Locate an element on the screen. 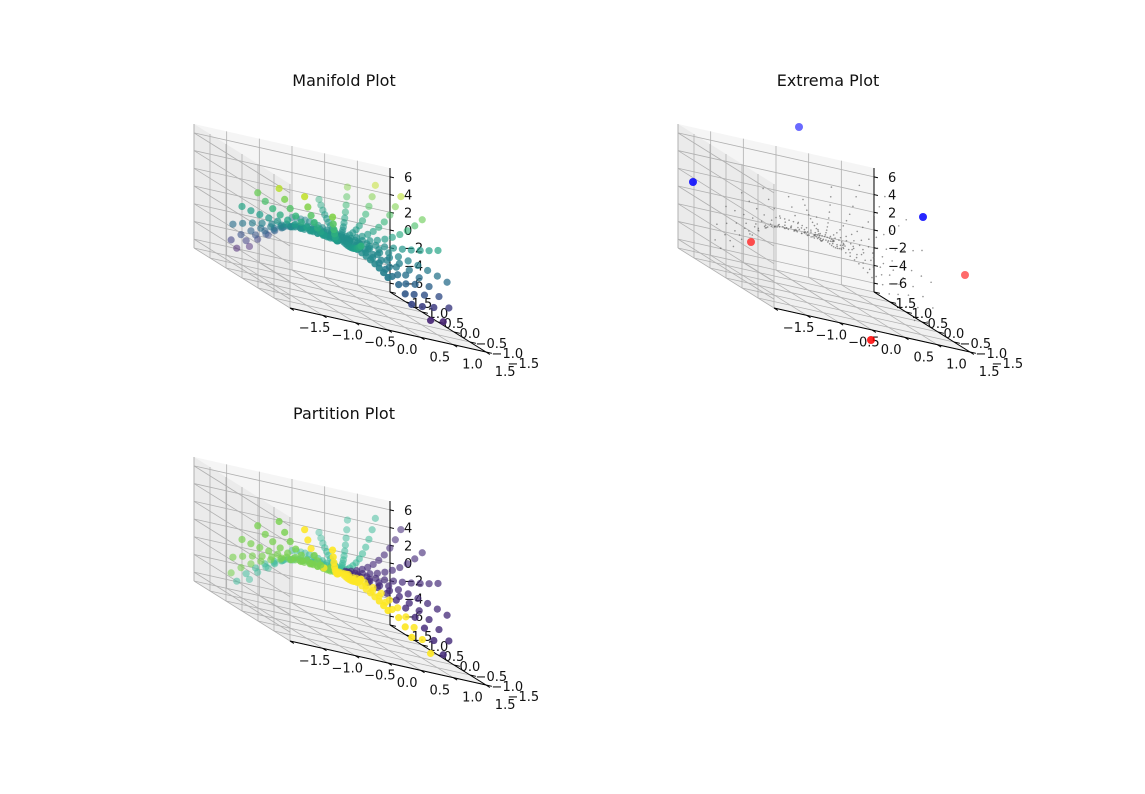 This screenshot has height=794, width=1145. plot-title: Manifold Plot is located at coordinates (344, 80).